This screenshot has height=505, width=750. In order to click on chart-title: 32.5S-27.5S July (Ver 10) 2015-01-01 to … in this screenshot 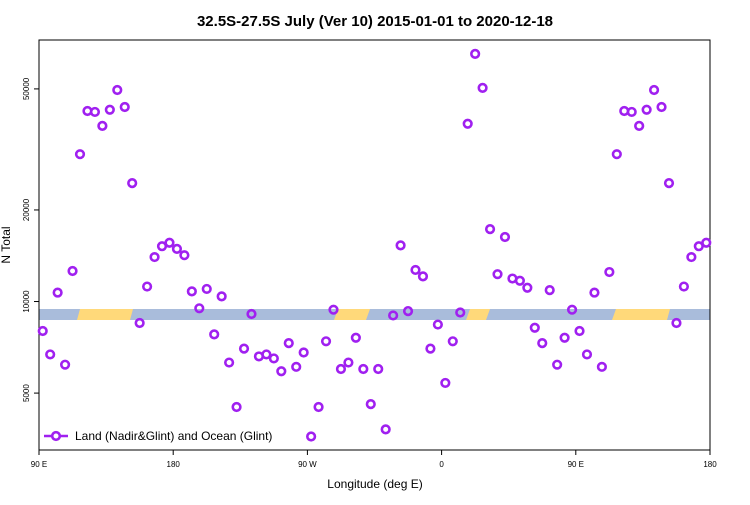, I will do `click(375, 21)`.